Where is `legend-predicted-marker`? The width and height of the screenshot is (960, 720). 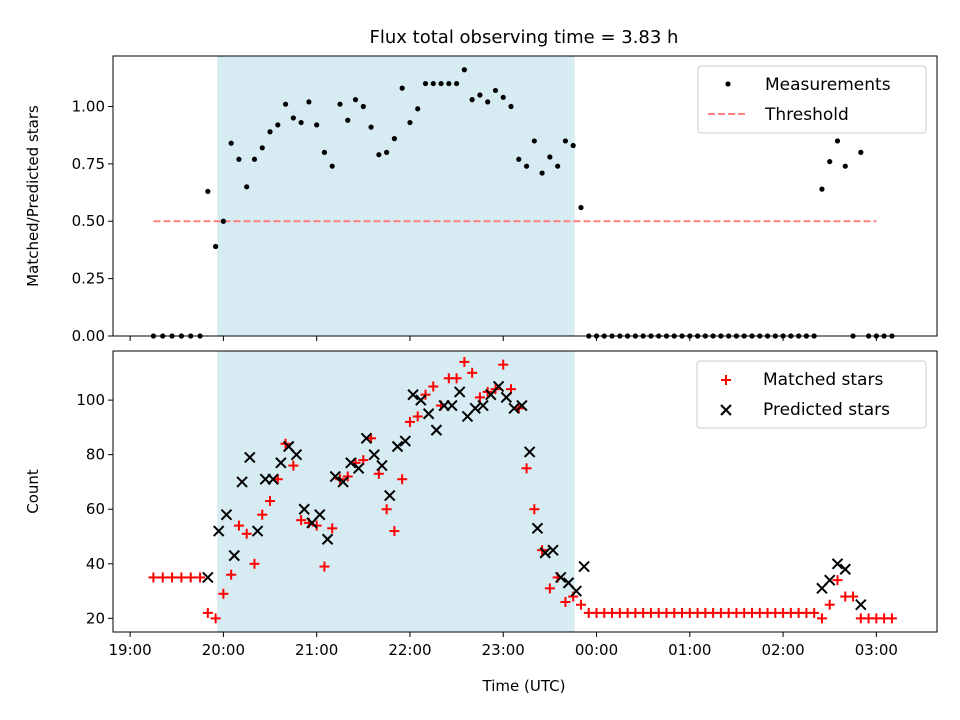 legend-predicted-marker is located at coordinates (726, 410).